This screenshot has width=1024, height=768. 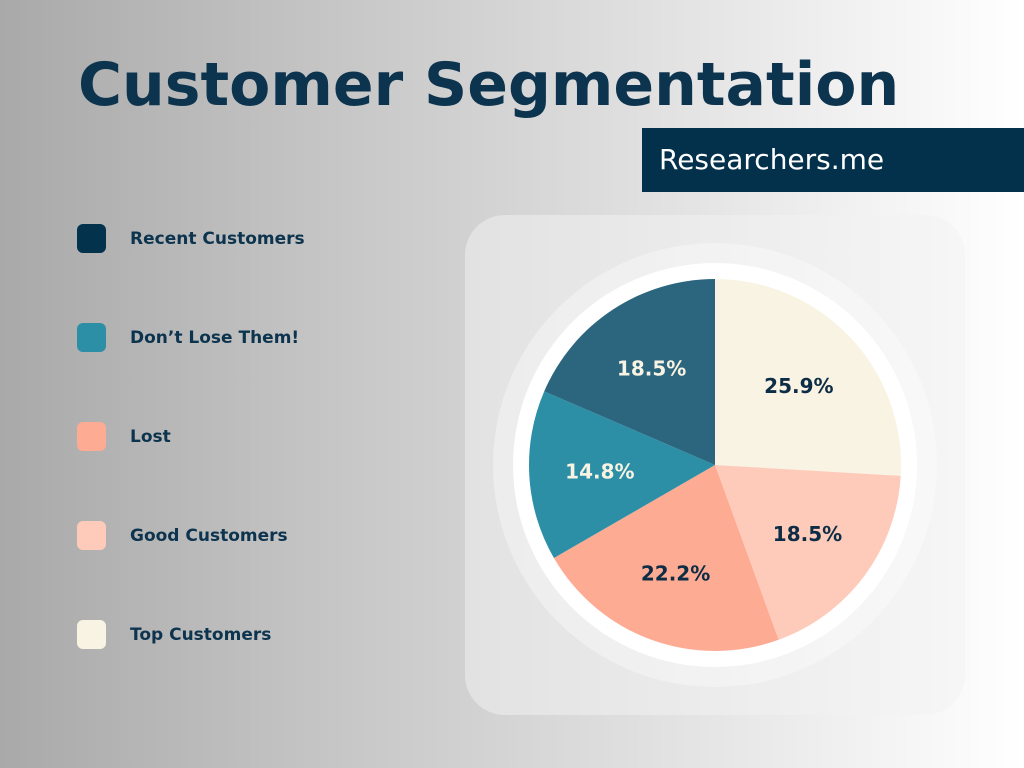 I want to click on brand-banner: Researchers.me, so click(x=833, y=160).